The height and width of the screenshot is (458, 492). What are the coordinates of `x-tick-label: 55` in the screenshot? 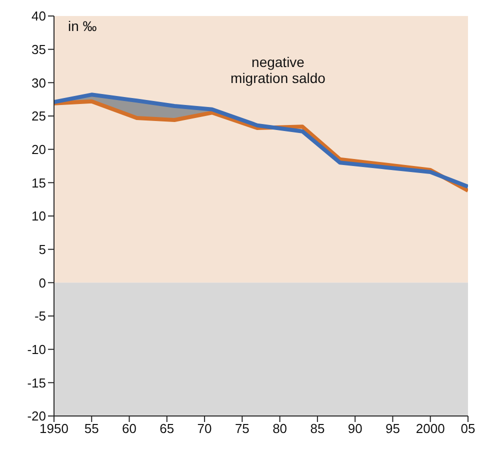 It's located at (91, 428).